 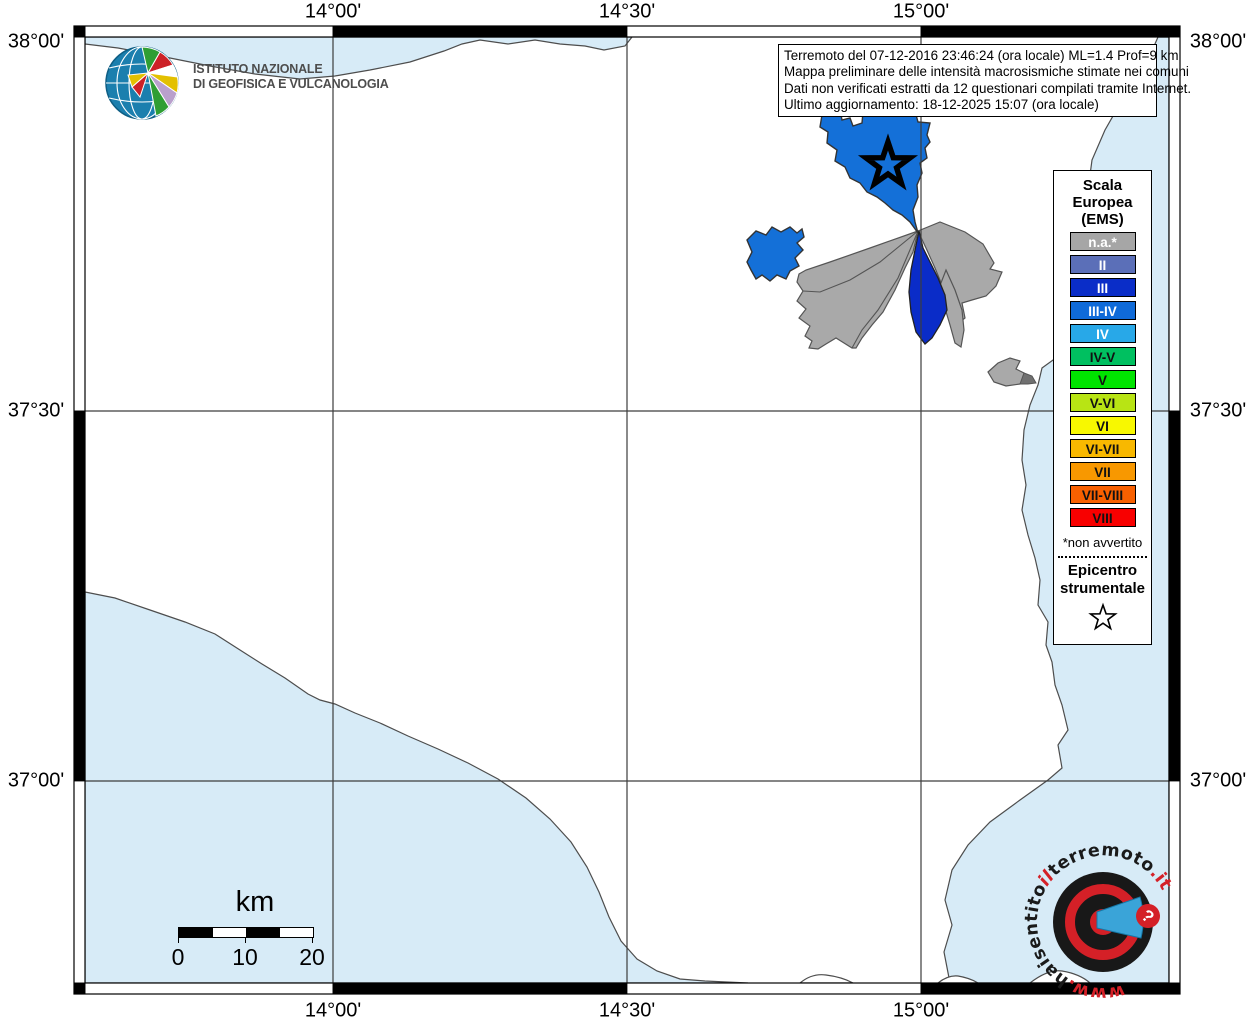 I want to click on municipality-na-coastal-tip, so click(x=1028, y=378).